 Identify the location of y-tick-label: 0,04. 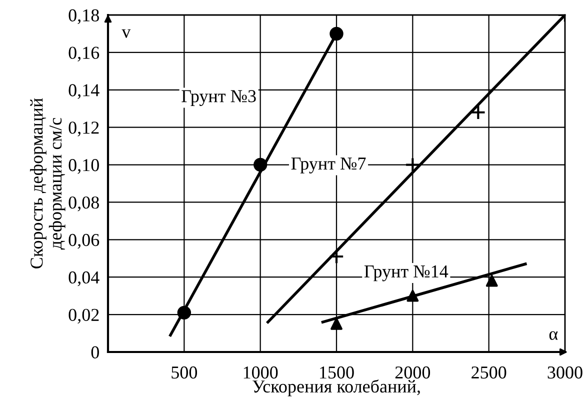
(84, 278).